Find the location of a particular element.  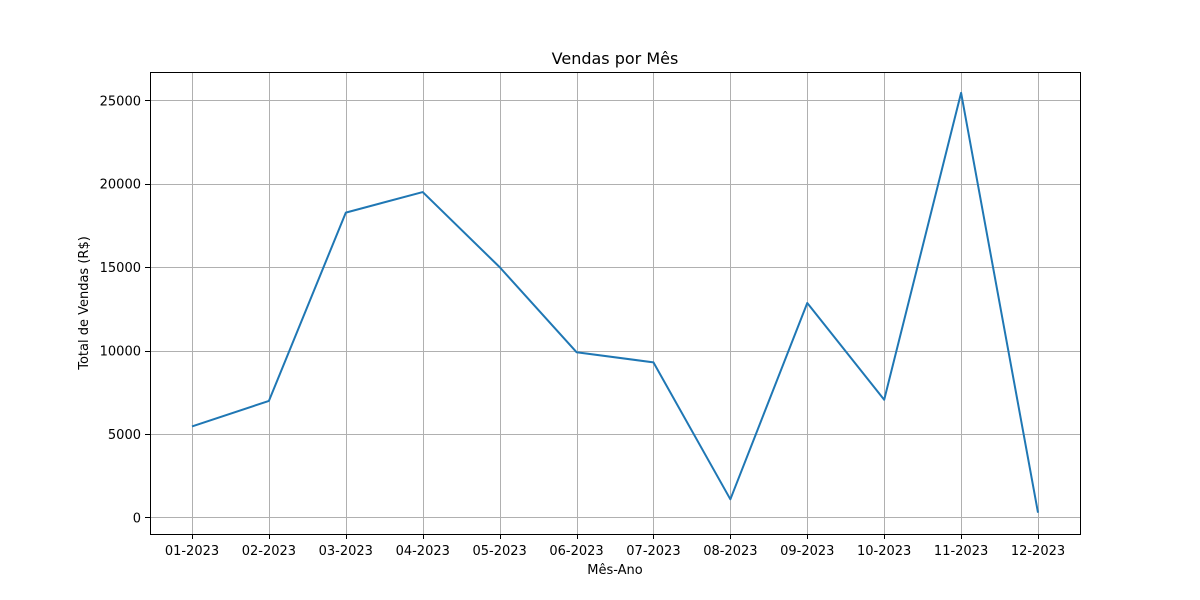

chart-title: Vendas por Mês is located at coordinates (615, 58).